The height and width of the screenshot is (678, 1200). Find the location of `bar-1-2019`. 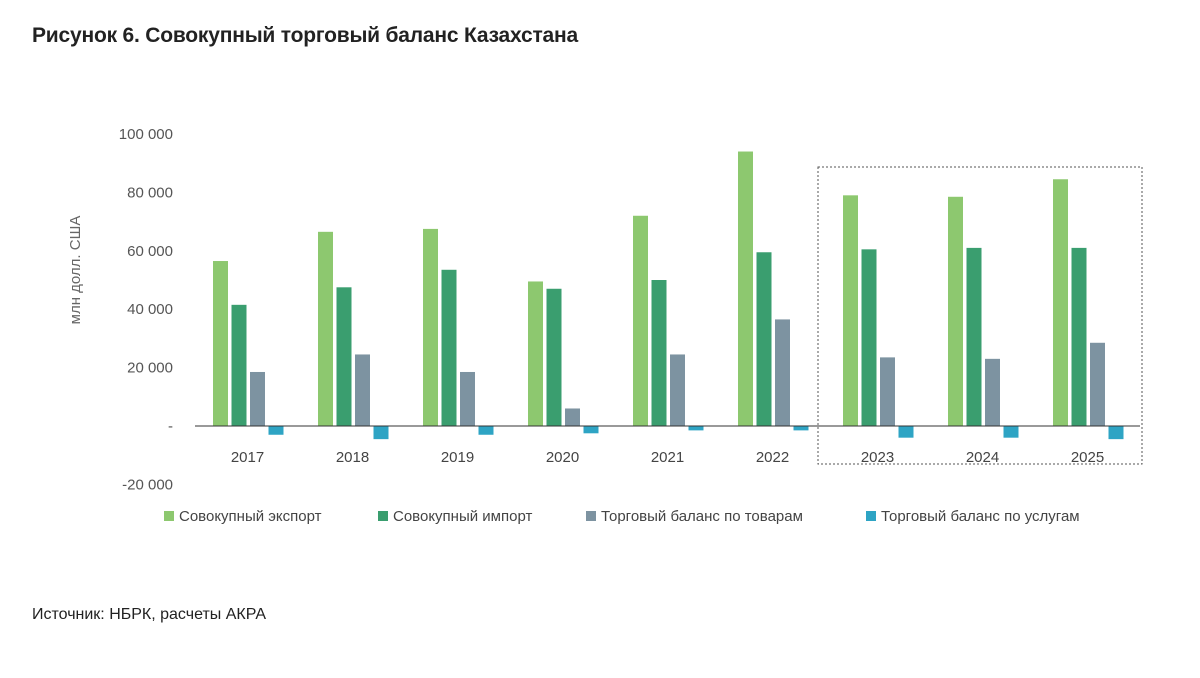

bar-1-2019 is located at coordinates (430, 327).